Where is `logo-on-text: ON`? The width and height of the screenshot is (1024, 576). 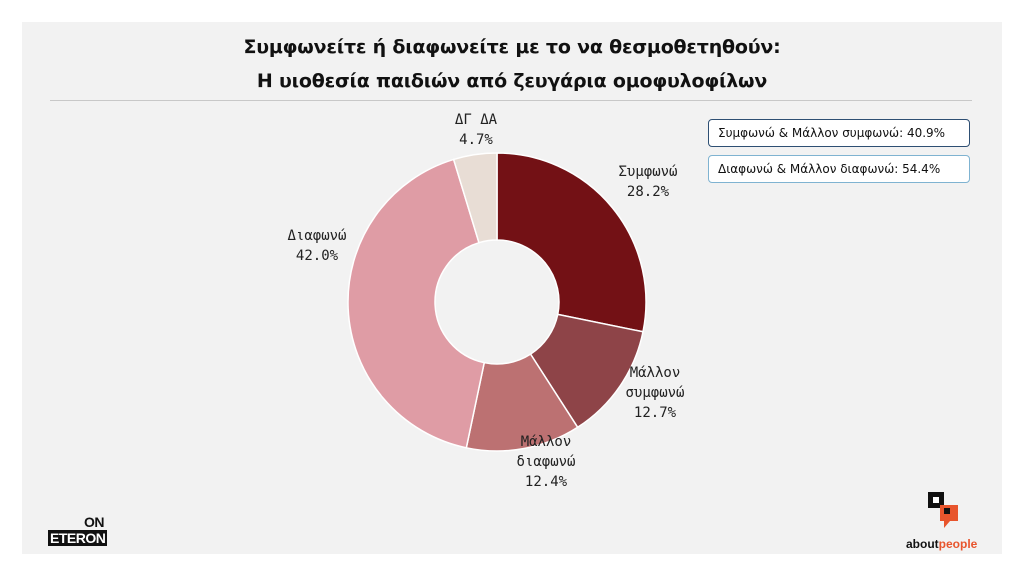
logo-on-text: ON is located at coordinates (94, 522).